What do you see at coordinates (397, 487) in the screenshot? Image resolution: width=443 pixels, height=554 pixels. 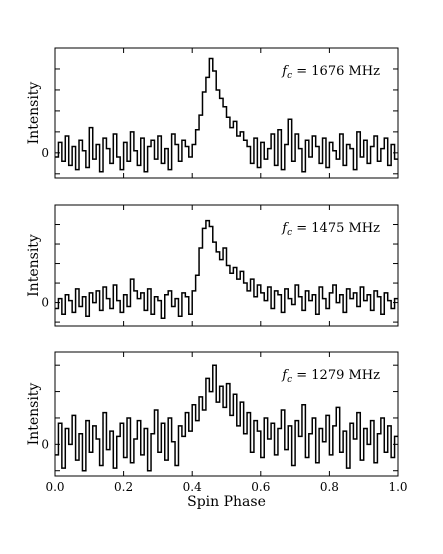 I see `x-tick-label: 1.0` at bounding box center [397, 487].